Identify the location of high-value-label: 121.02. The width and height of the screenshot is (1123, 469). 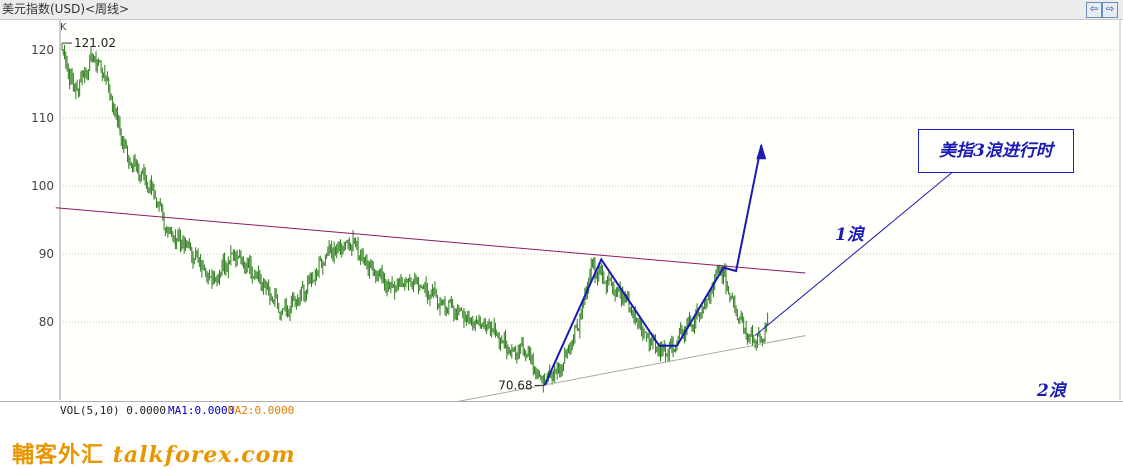
(95, 43).